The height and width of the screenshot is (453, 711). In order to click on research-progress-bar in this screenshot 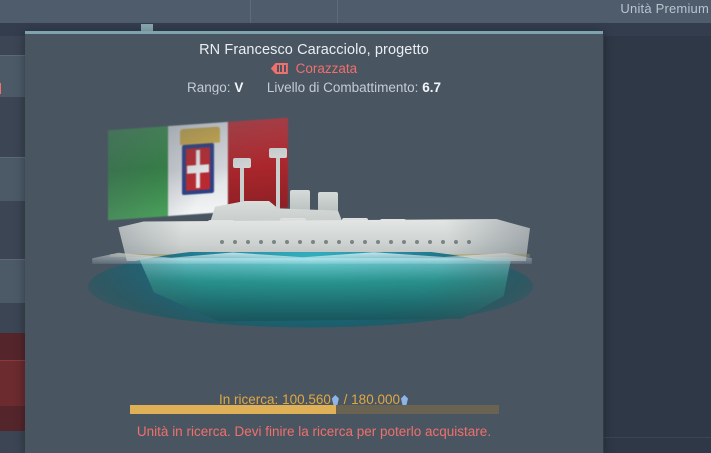, I will do `click(314, 409)`.